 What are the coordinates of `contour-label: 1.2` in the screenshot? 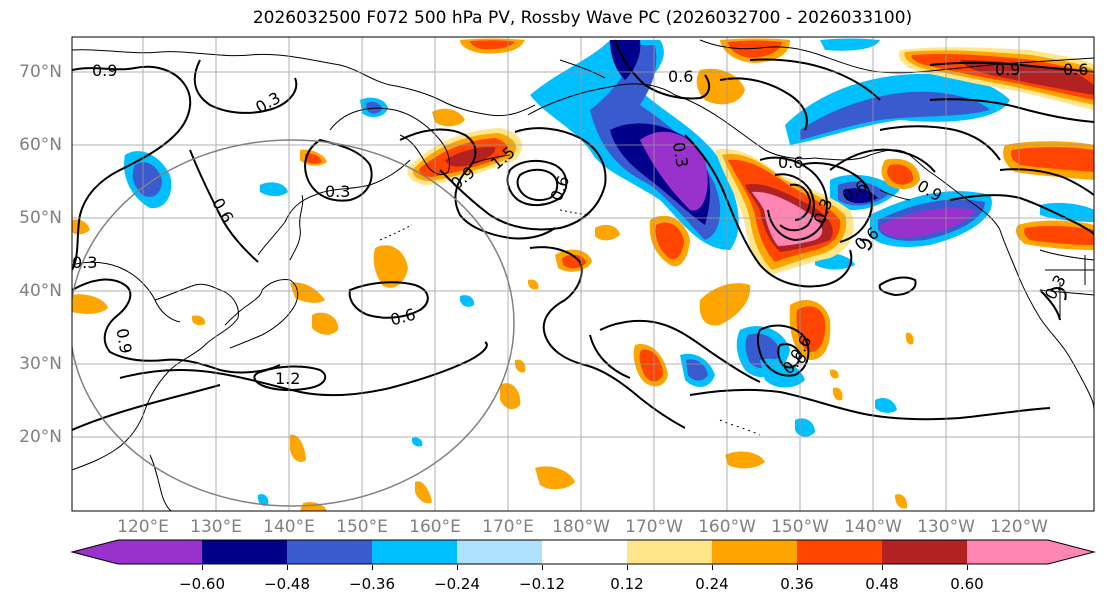 It's located at (287, 378).